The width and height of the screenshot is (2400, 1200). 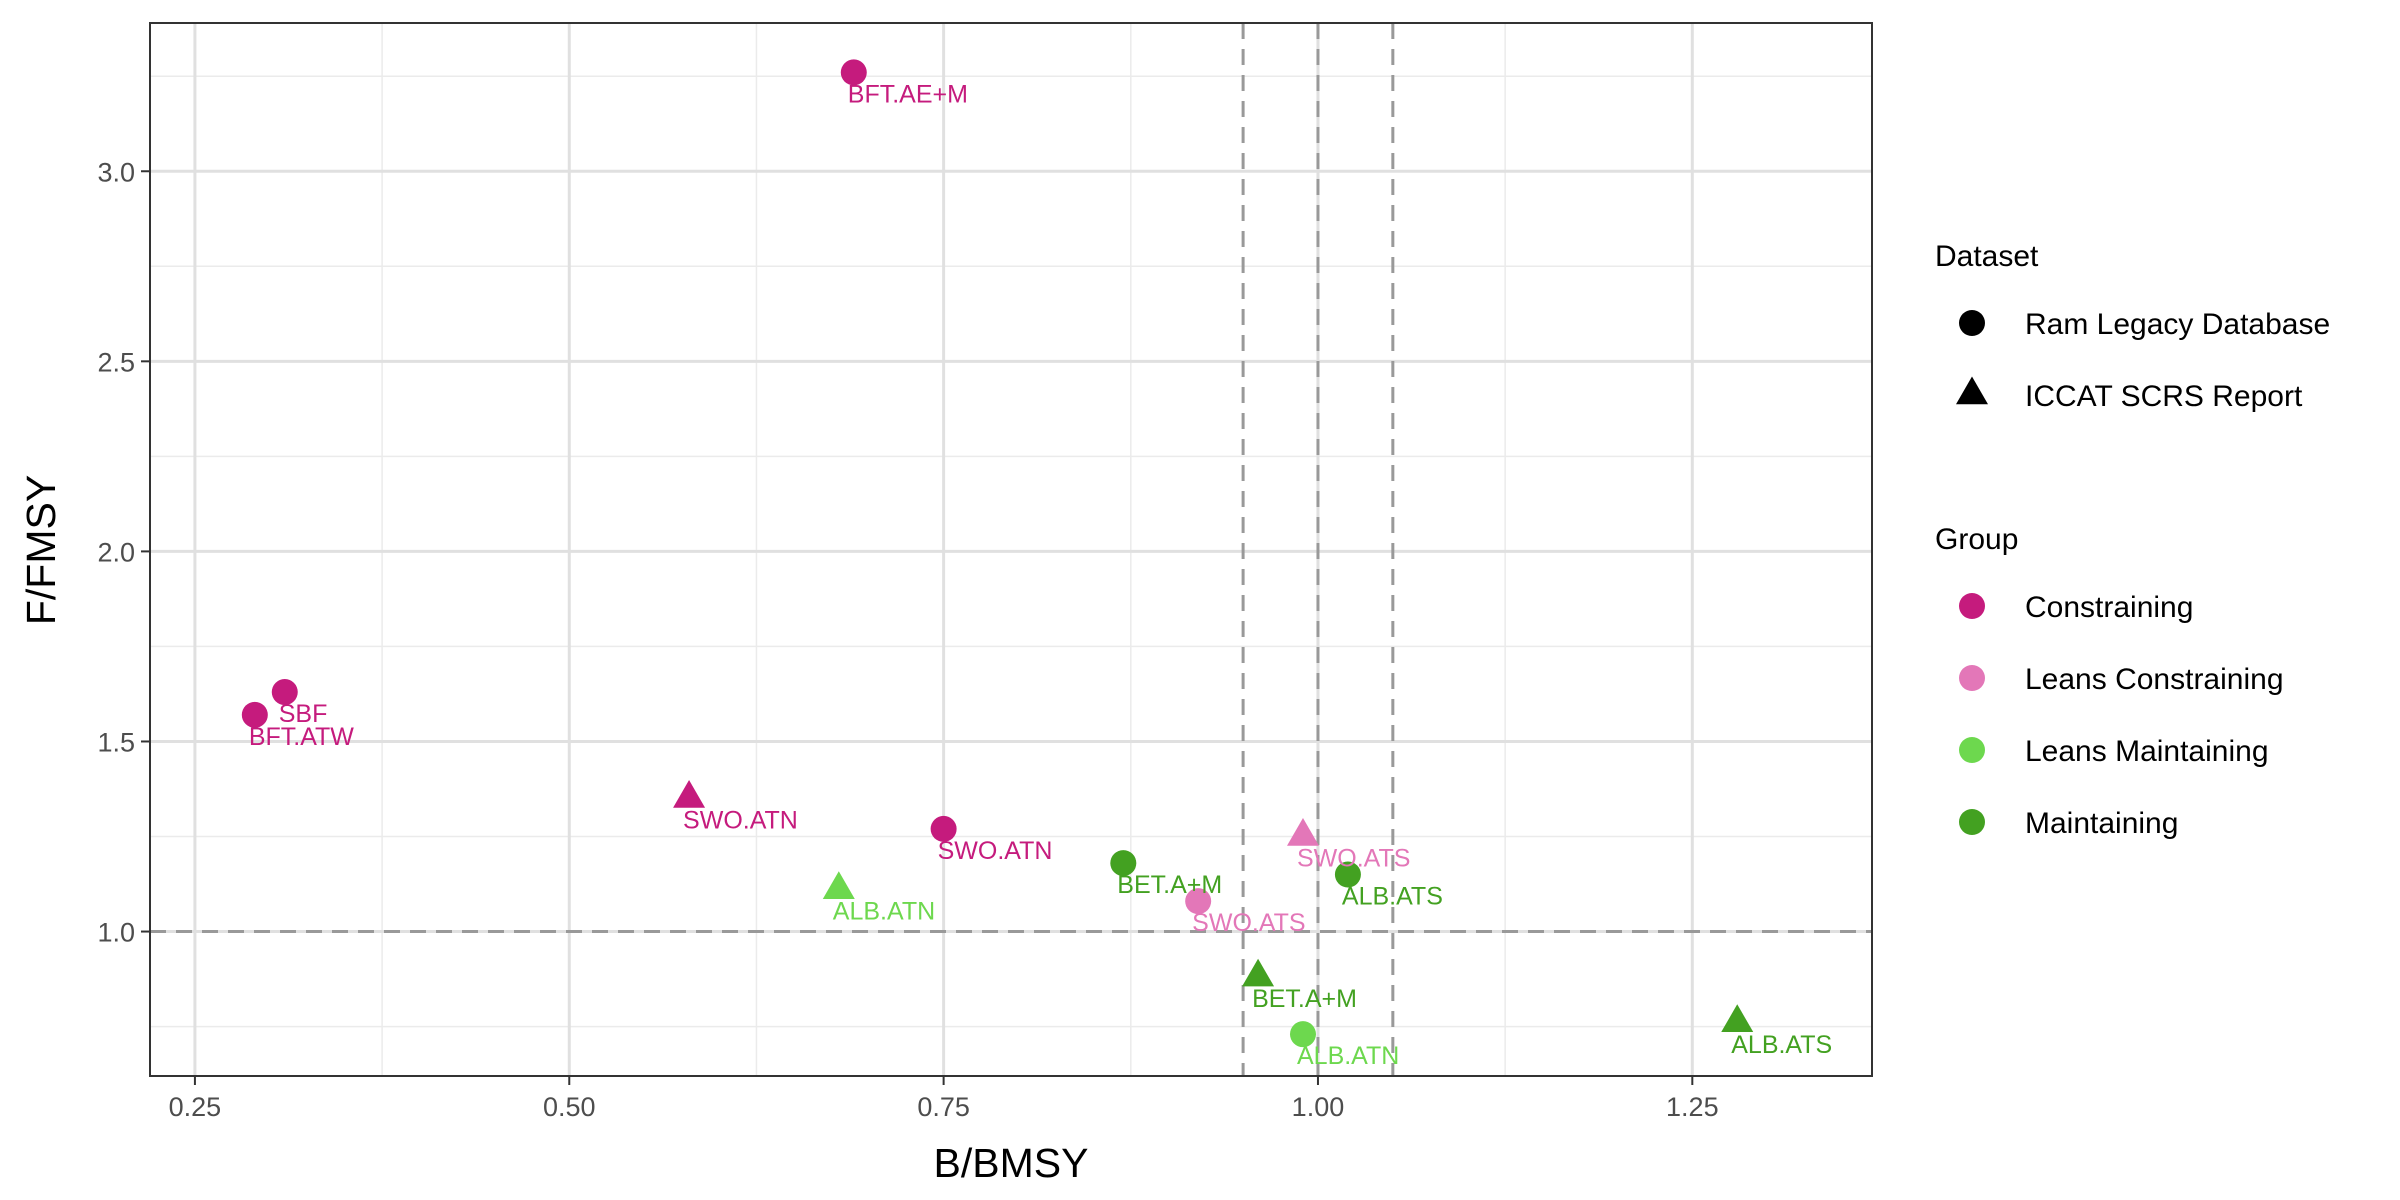 What do you see at coordinates (2101, 823) in the screenshot?
I see `legend-label: Maintaining` at bounding box center [2101, 823].